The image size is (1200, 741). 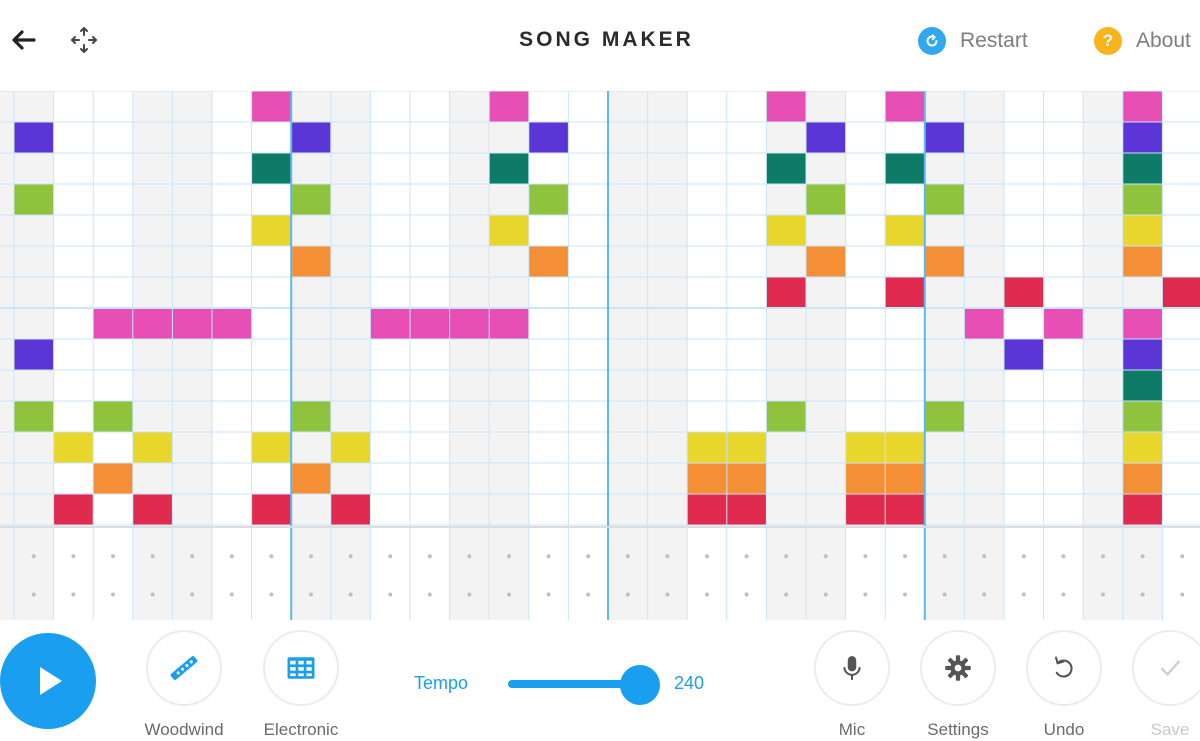 What do you see at coordinates (184, 668) in the screenshot?
I see `woodwind-icon` at bounding box center [184, 668].